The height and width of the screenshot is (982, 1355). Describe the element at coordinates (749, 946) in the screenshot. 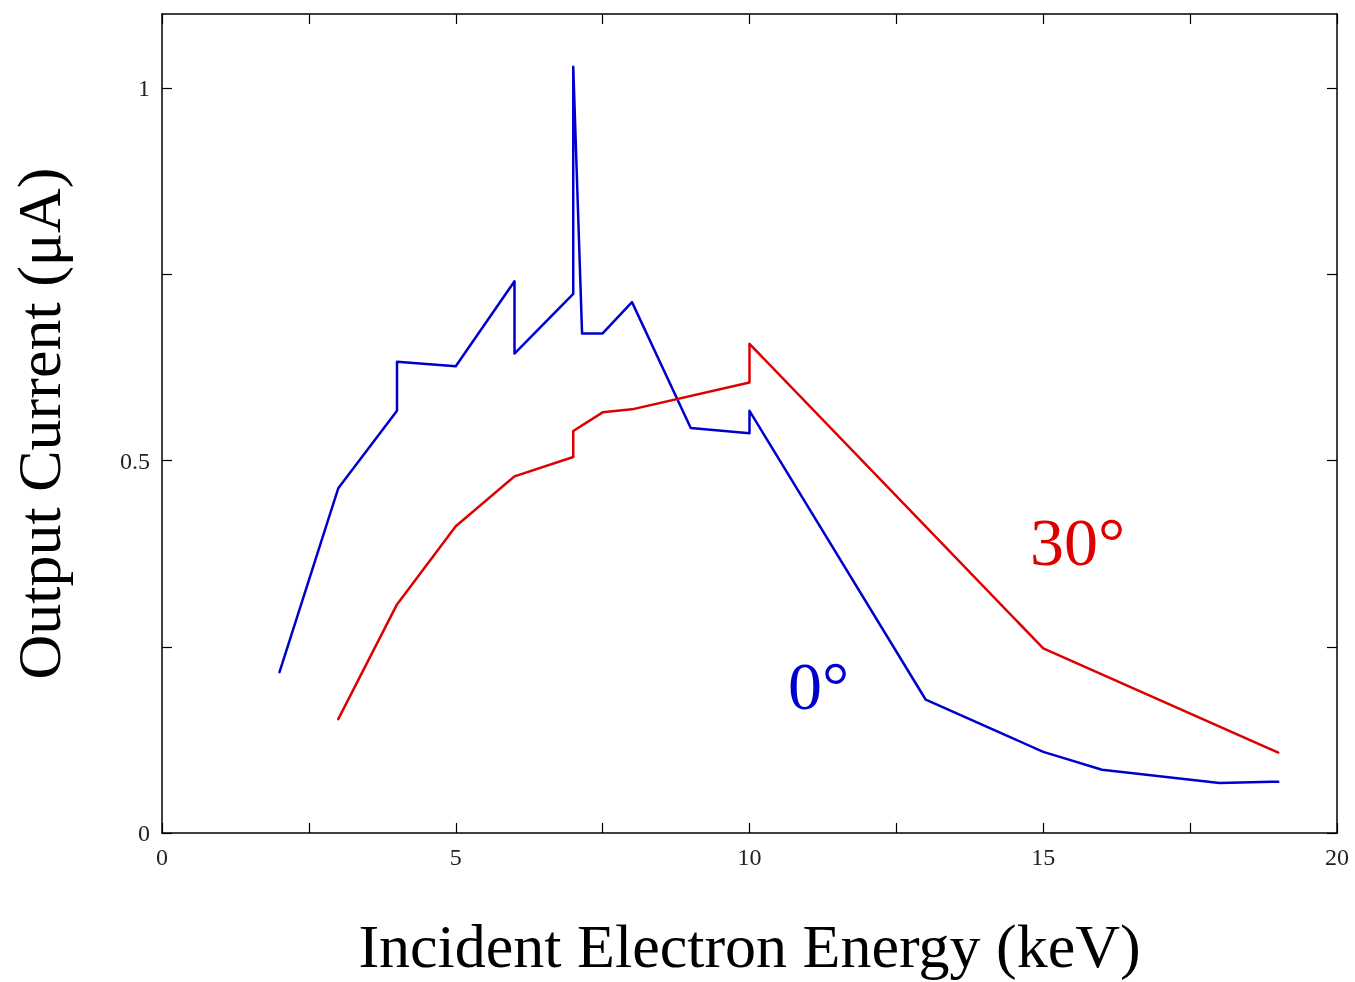

I see `x-axis-title: Incident Electron Energy (keV)` at that location.